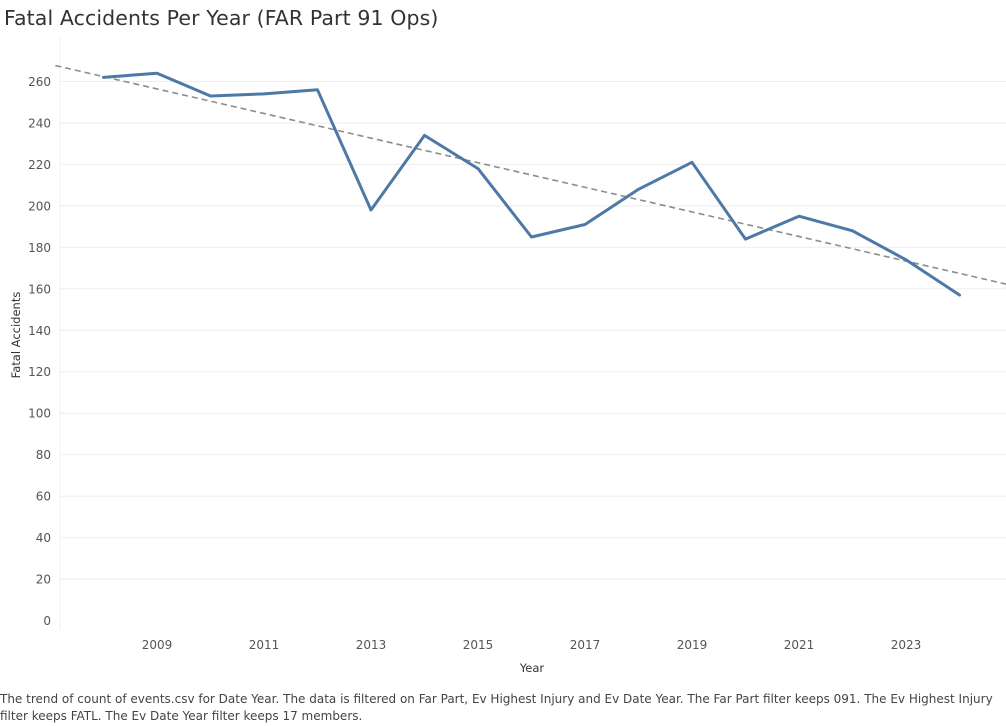 This screenshot has height=726, width=1006. What do you see at coordinates (585, 645) in the screenshot?
I see `x-tick-label: 2017` at bounding box center [585, 645].